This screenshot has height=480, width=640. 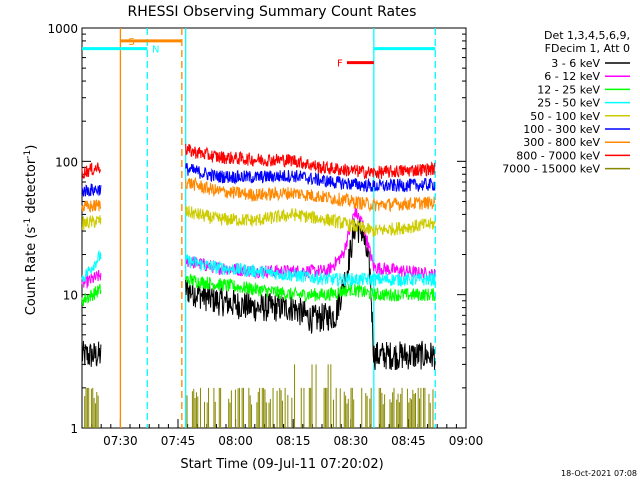 I want to click on x-tick-label: 09:00, so click(x=466, y=441).